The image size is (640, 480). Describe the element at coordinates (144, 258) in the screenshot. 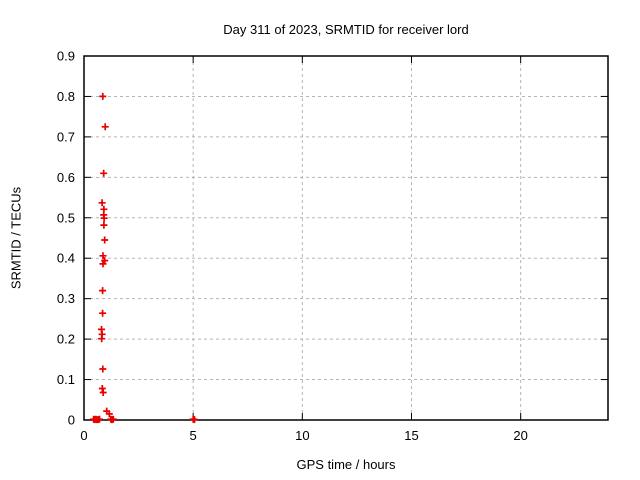

I see `data-points-series` at that location.